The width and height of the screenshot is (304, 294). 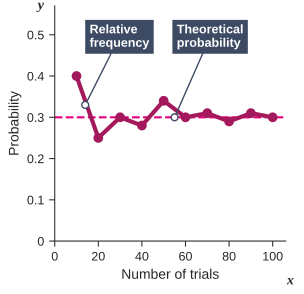 I want to click on annotation: Relative frequency, so click(x=120, y=37).